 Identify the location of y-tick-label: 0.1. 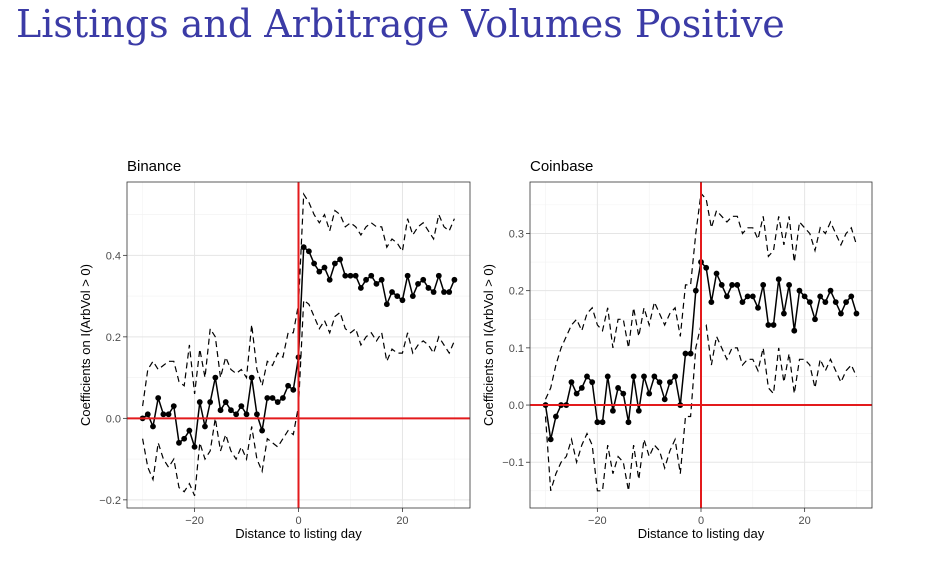
(516, 349).